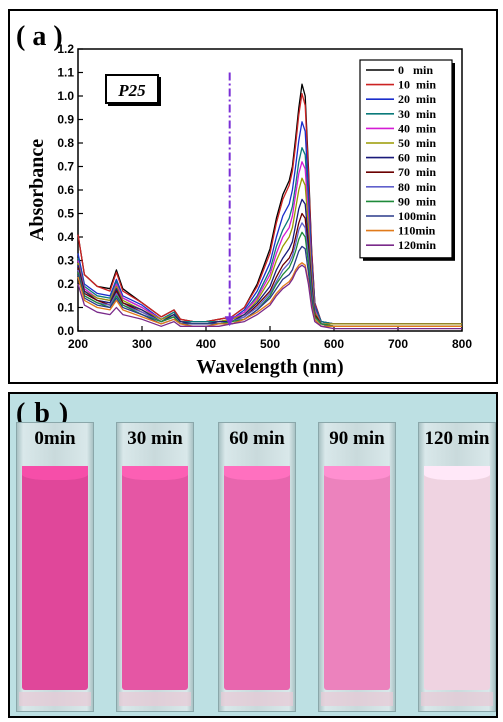 The height and width of the screenshot is (722, 503). I want to click on y-tick-label: 0.0, so click(65, 331).